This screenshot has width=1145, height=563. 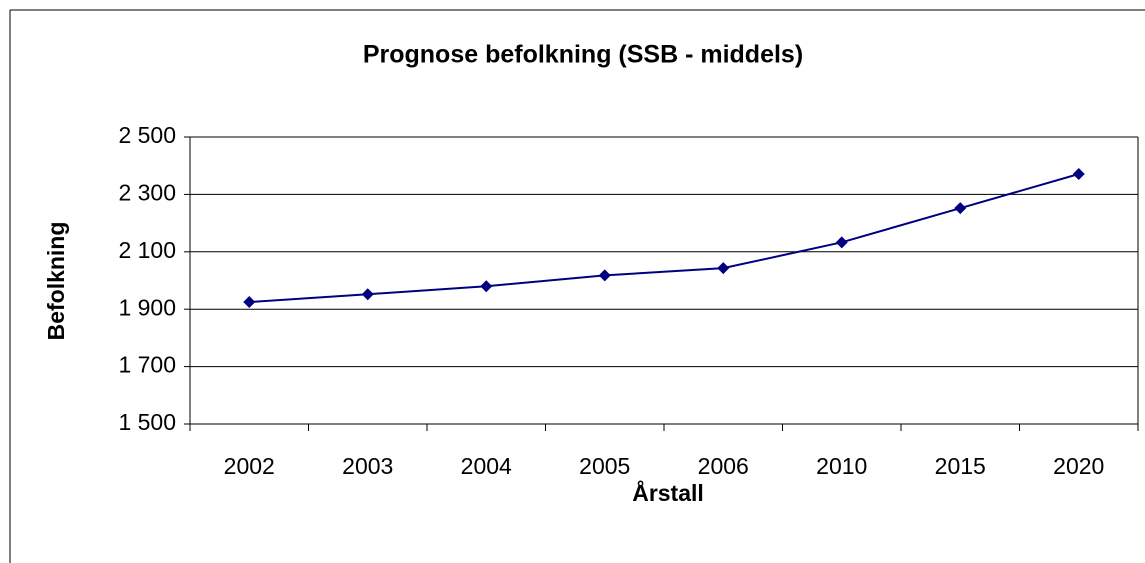 What do you see at coordinates (583, 55) in the screenshot?
I see `chart-title: Prognose befolkning (SSB - middels)` at bounding box center [583, 55].